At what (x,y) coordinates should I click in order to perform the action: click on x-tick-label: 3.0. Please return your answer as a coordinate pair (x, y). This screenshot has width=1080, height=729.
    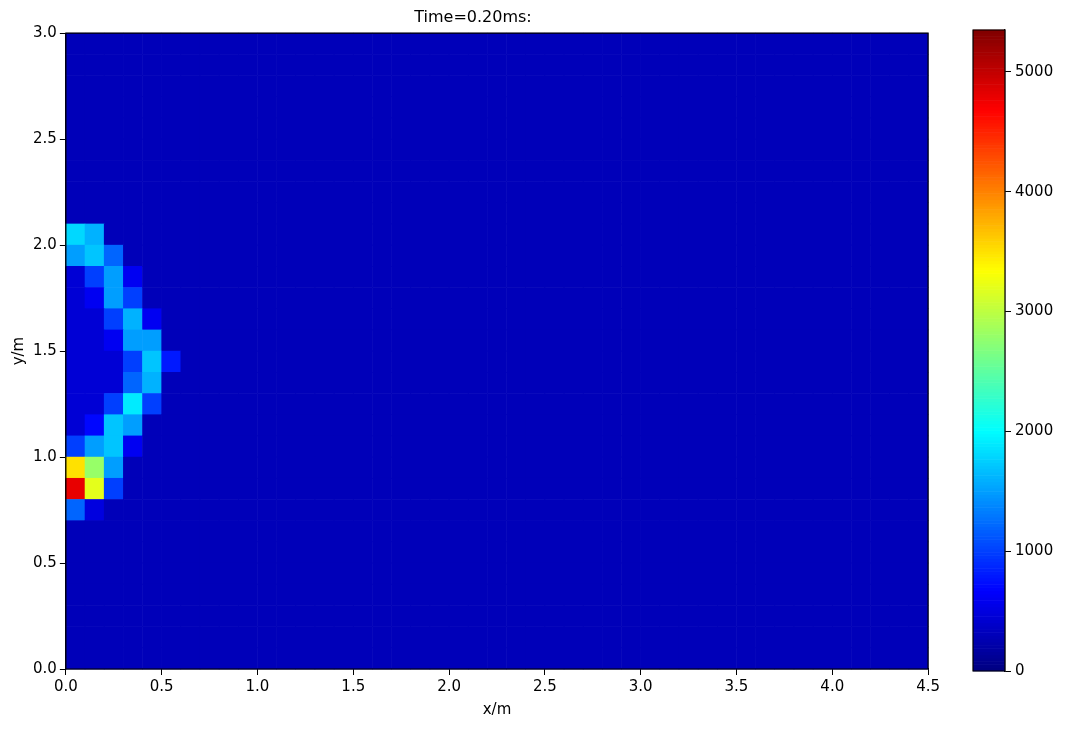
    Looking at the image, I should click on (640, 685).